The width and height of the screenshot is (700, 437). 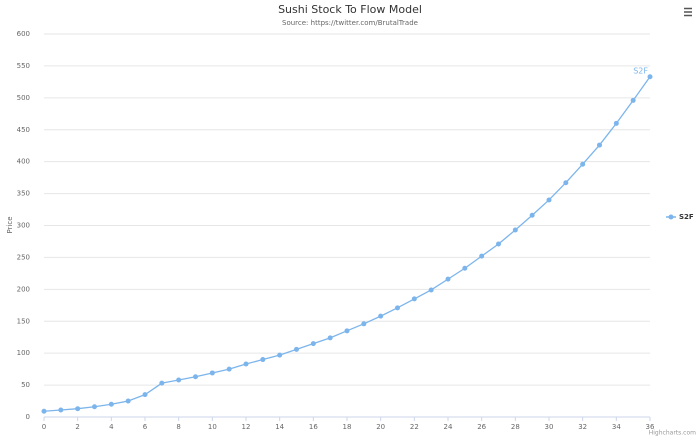 What do you see at coordinates (25, 385) in the screenshot?
I see `y-tick-label: 50` at bounding box center [25, 385].